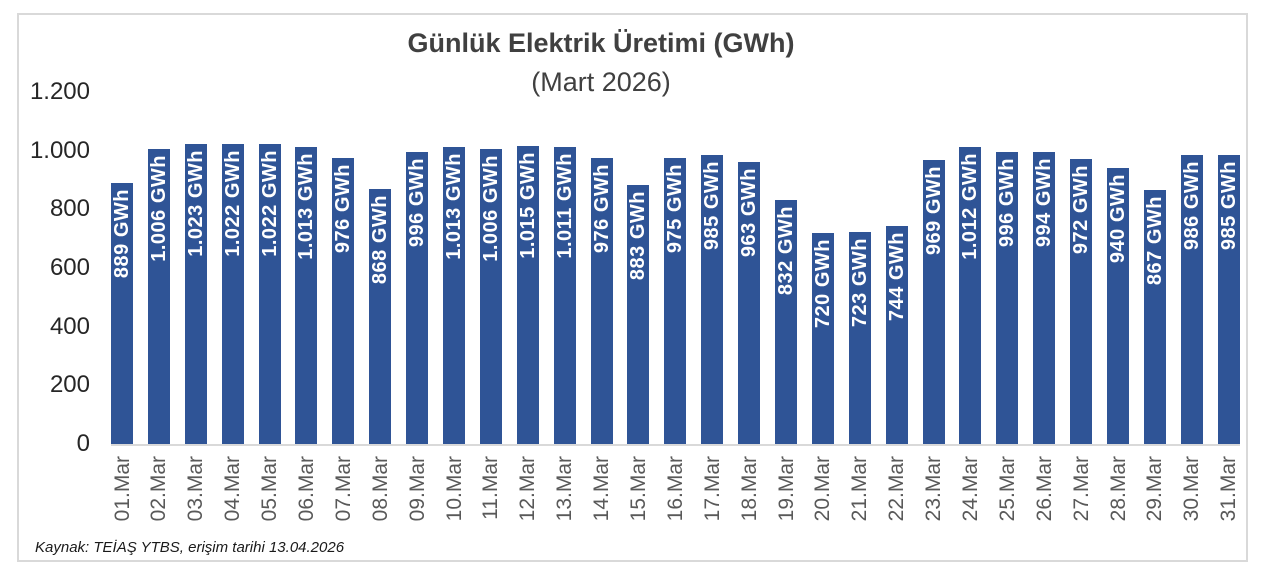  I want to click on x-axis-tick: 29.Mar, so click(1155, 489).